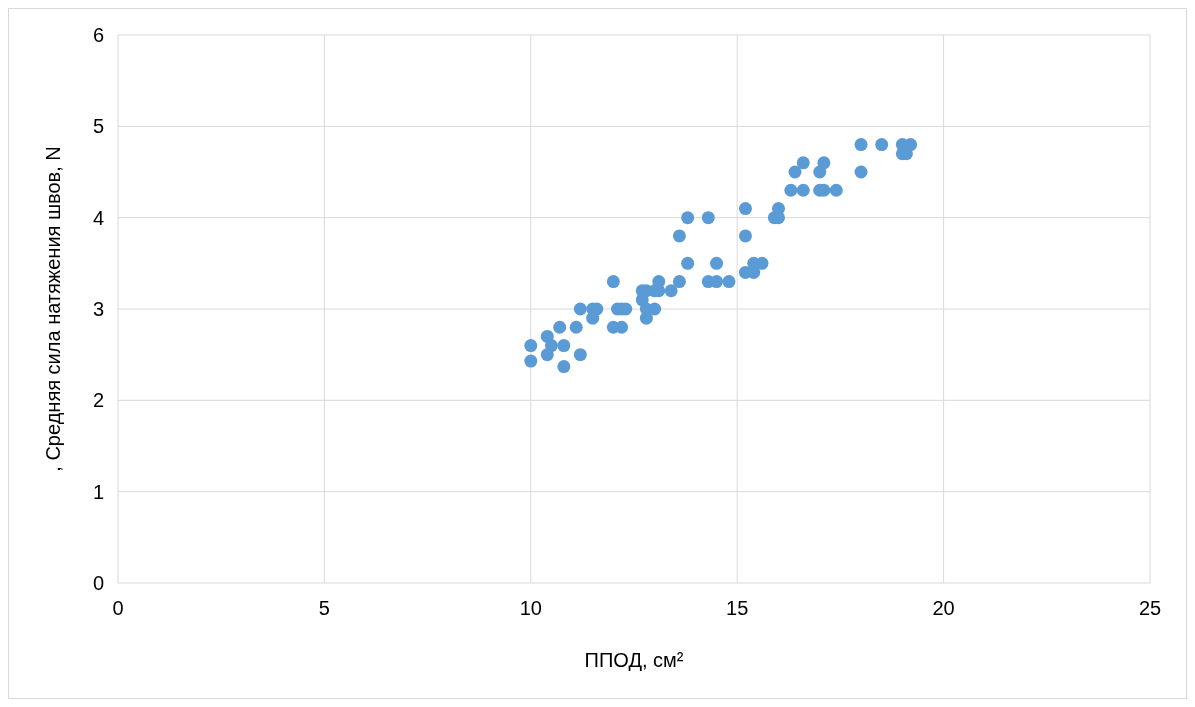  Describe the element at coordinates (98, 583) in the screenshot. I see `y-tick-label: 0` at that location.